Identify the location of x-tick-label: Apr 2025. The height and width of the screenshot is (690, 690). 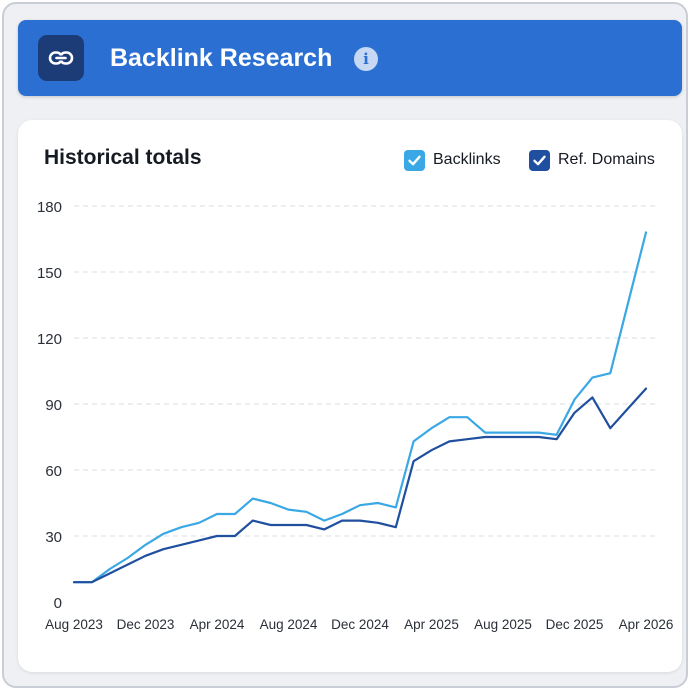
(431, 624).